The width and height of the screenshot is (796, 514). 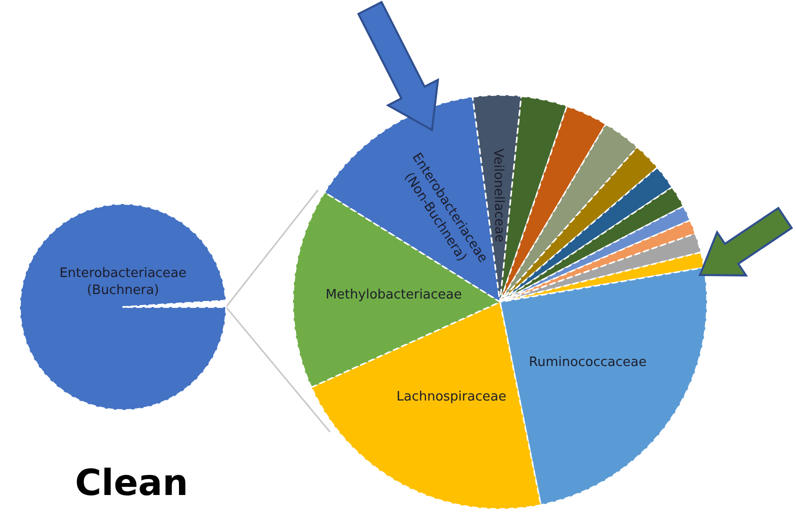 What do you see at coordinates (498, 195) in the screenshot?
I see `slice-label: Veilonellaceae` at bounding box center [498, 195].